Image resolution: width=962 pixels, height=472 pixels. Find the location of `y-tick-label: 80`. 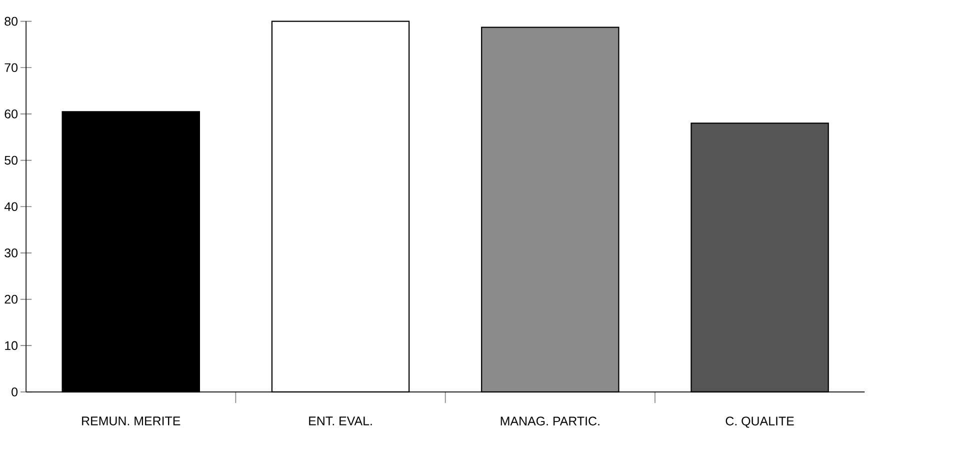

y-tick-label: 80 is located at coordinates (11, 21).